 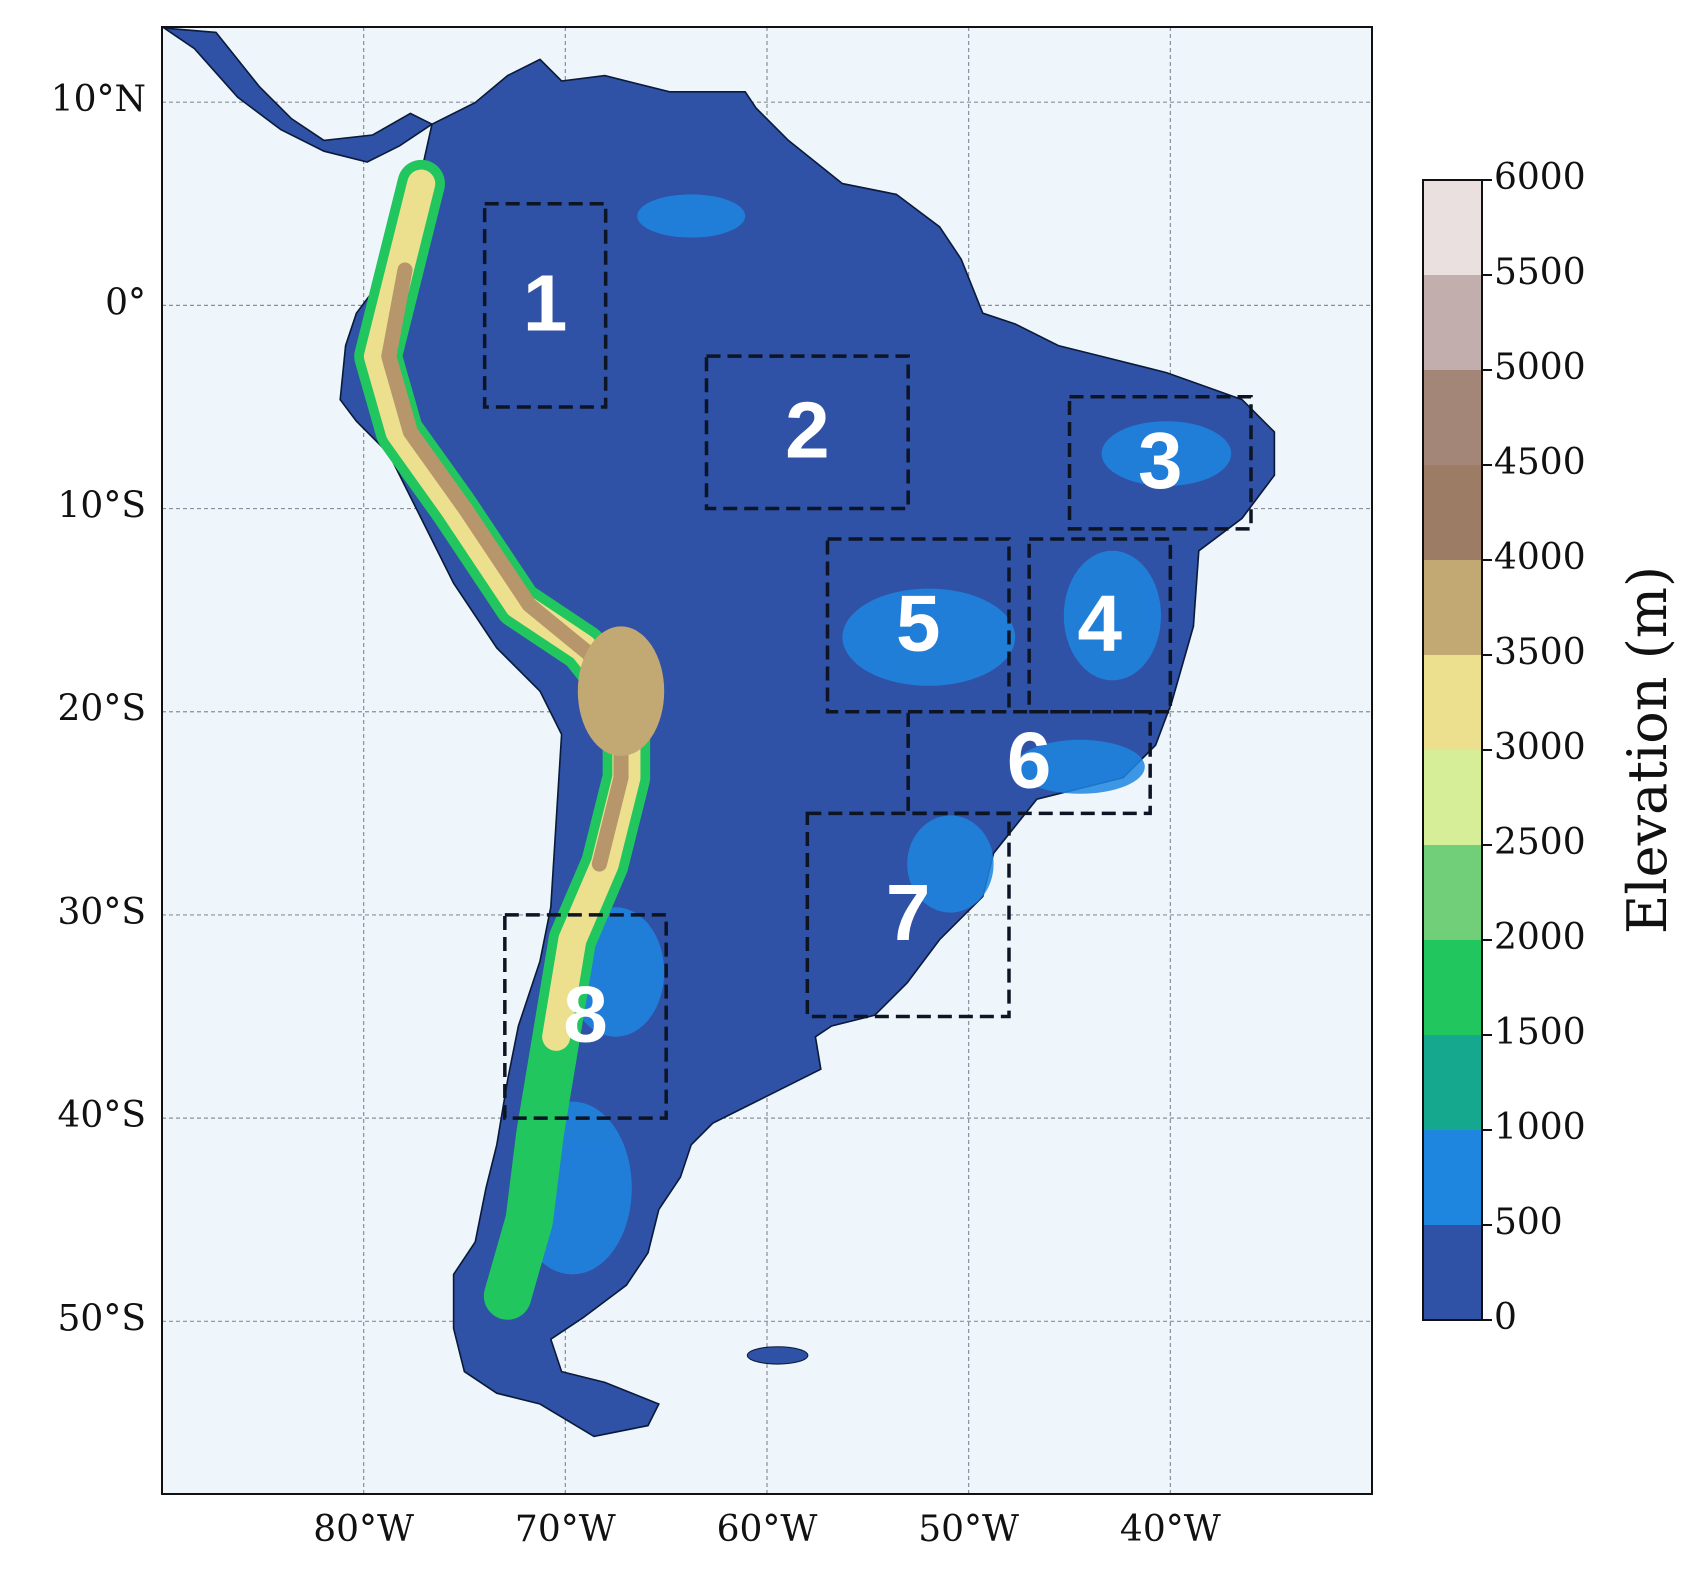 What do you see at coordinates (1540, 652) in the screenshot?
I see `colorbar-tick-label: 3500` at bounding box center [1540, 652].